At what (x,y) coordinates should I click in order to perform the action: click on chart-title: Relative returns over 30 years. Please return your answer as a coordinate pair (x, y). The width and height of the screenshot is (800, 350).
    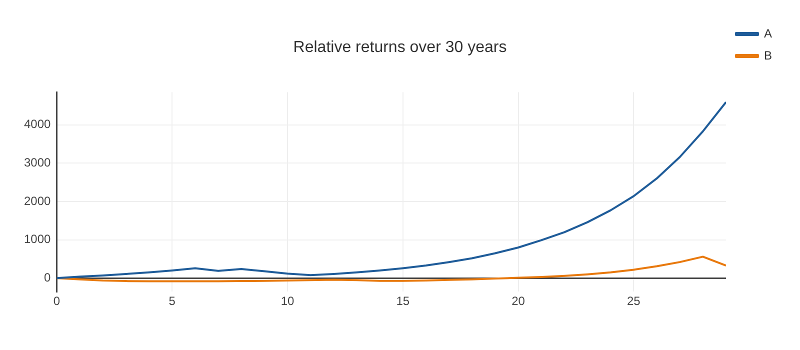
    Looking at the image, I should click on (400, 47).